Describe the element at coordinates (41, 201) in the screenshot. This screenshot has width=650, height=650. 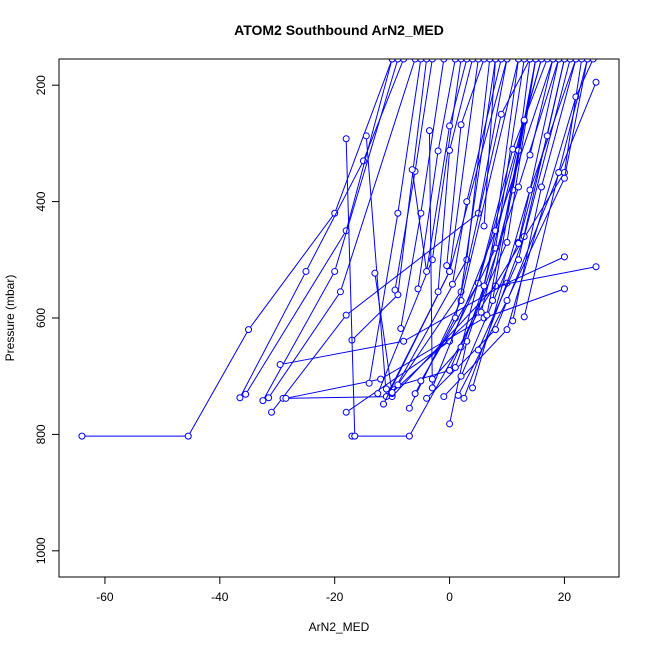
I see `y-tick-label: 400` at that location.